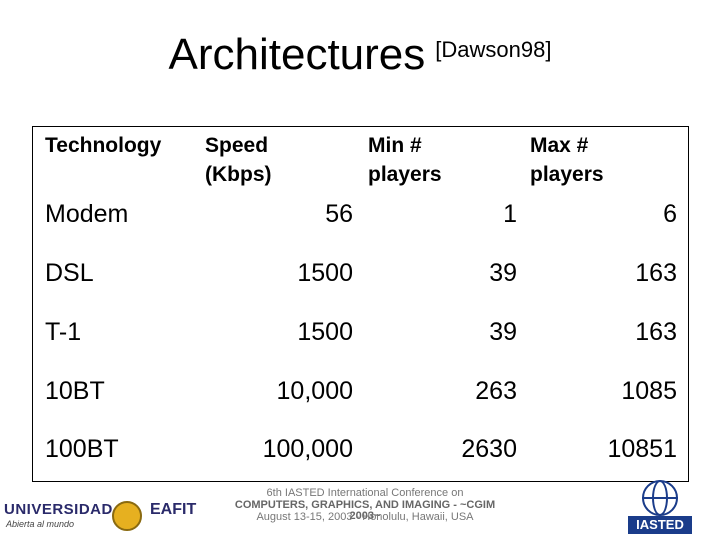  I want to click on university-tagline: Abierta al mundo, so click(40, 524).